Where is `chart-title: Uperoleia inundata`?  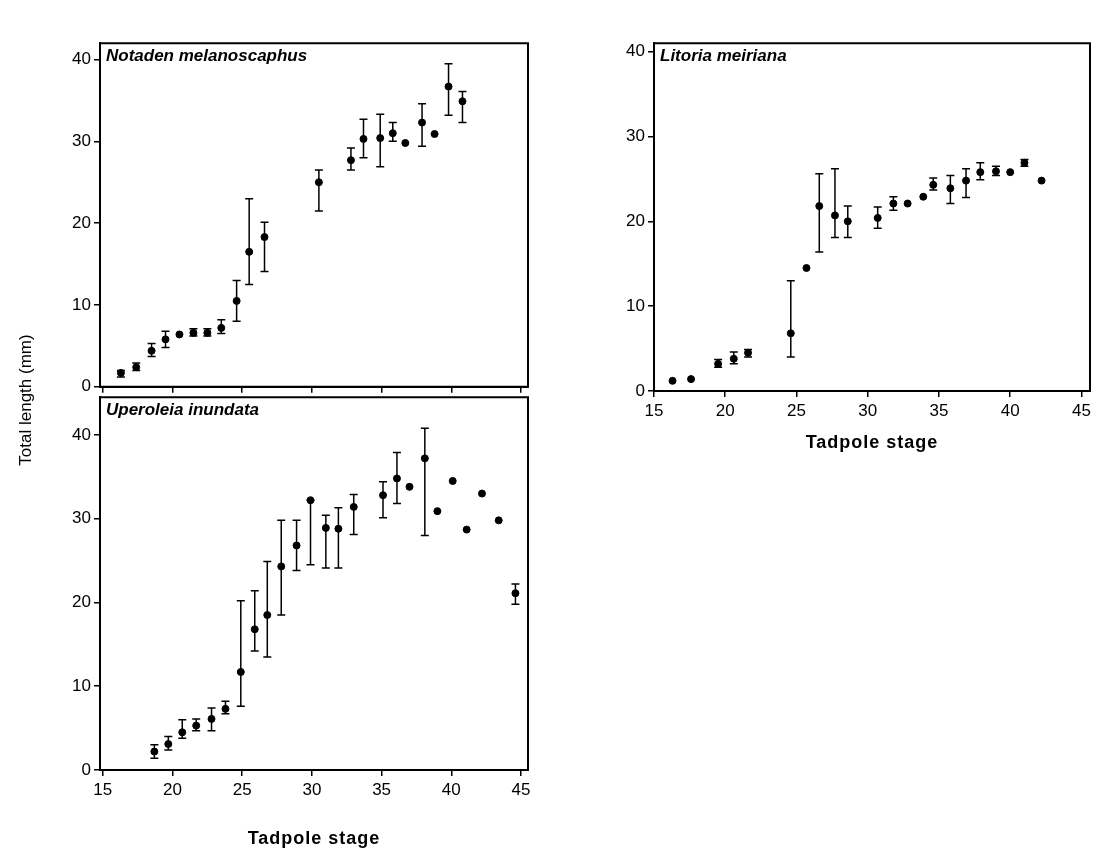
chart-title: Uperoleia inundata is located at coordinates (183, 410).